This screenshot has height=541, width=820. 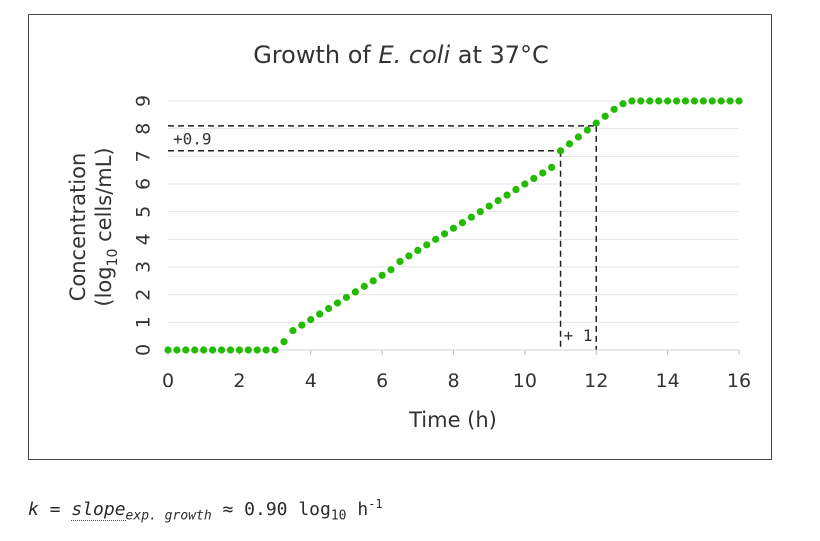 I want to click on x-tick-label: 14, so click(x=668, y=381).